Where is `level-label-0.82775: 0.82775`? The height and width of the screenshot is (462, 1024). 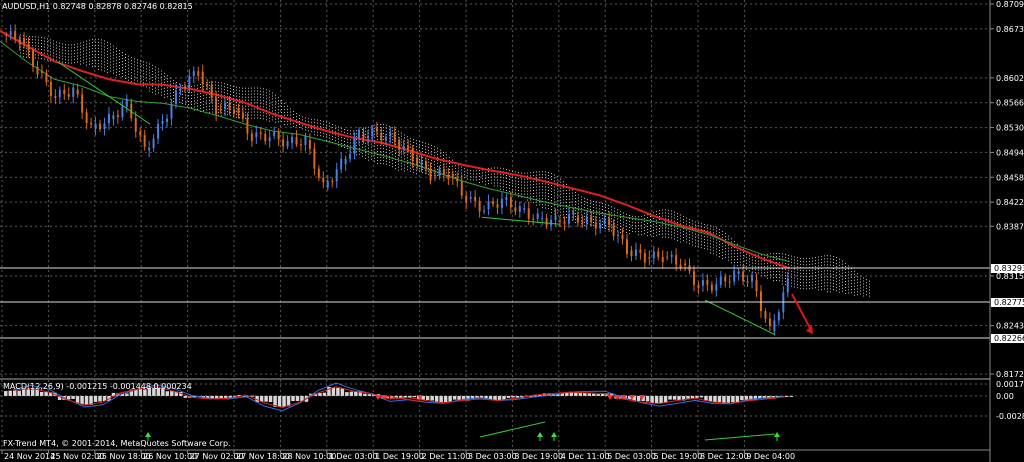 level-label-0.82775: 0.82775 is located at coordinates (1009, 302).